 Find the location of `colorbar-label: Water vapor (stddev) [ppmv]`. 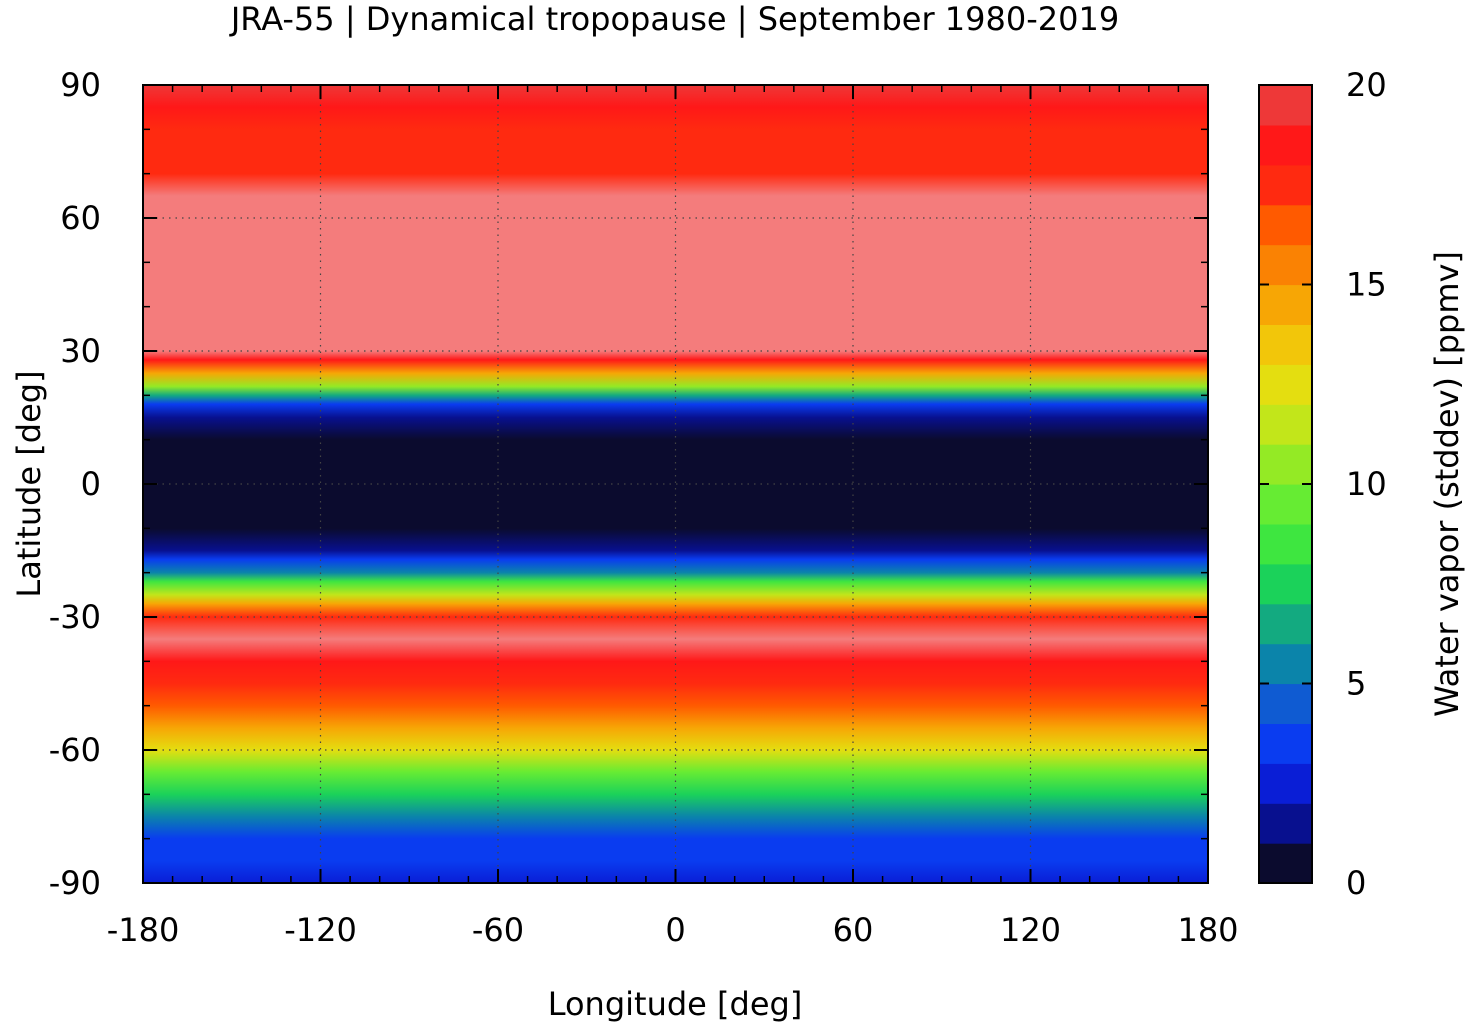

colorbar-label: Water vapor (stddev) [ppmv] is located at coordinates (1447, 484).